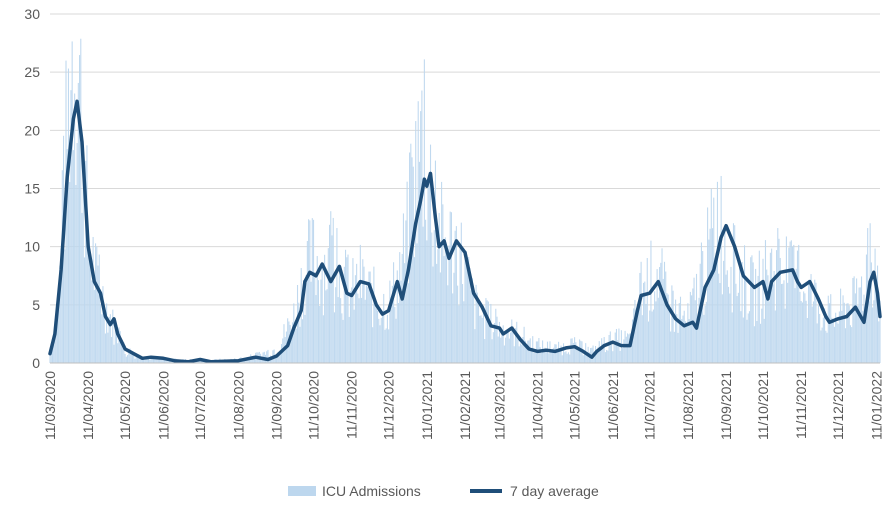 The width and height of the screenshot is (892, 509). What do you see at coordinates (763, 405) in the screenshot?
I see `x-tick-19: 11/10/2021` at bounding box center [763, 405].